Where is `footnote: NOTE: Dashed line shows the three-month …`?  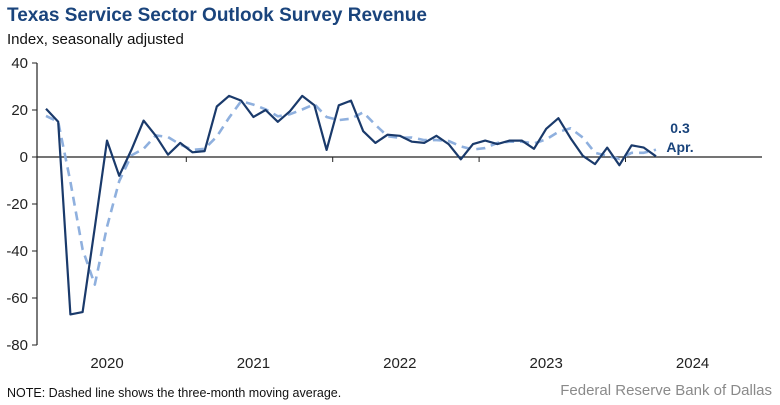 footnote: NOTE: Dashed line shows the three-month … is located at coordinates (174, 393).